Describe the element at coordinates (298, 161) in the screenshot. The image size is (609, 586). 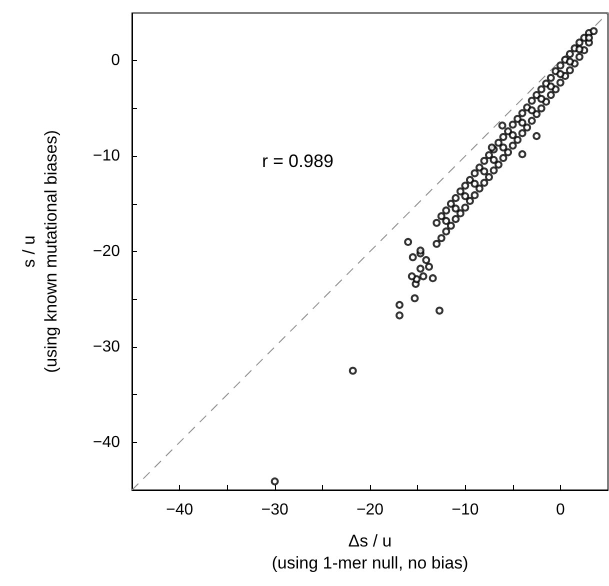
I see `annotation: r = 0.989` at that location.